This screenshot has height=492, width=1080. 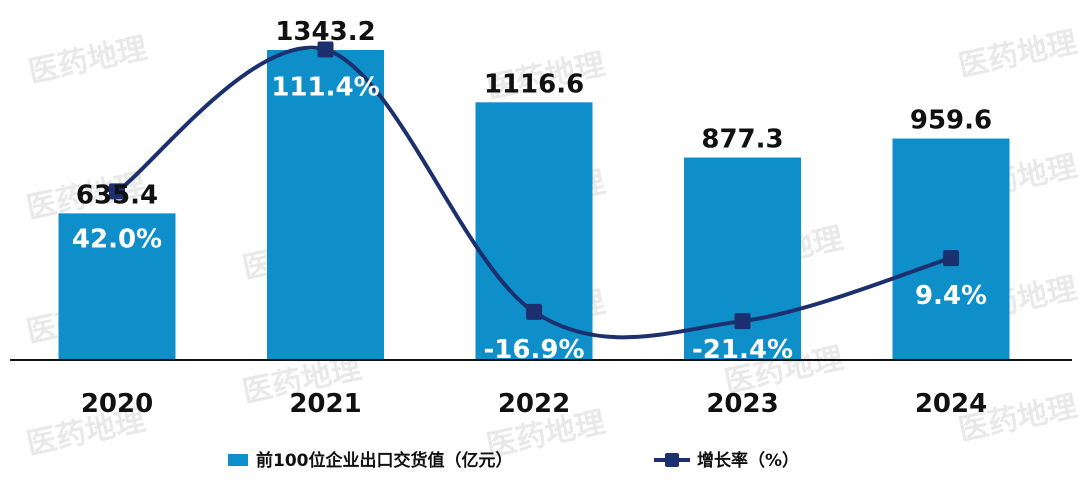 I want to click on bar-value-label: 635.4, so click(x=117, y=195).